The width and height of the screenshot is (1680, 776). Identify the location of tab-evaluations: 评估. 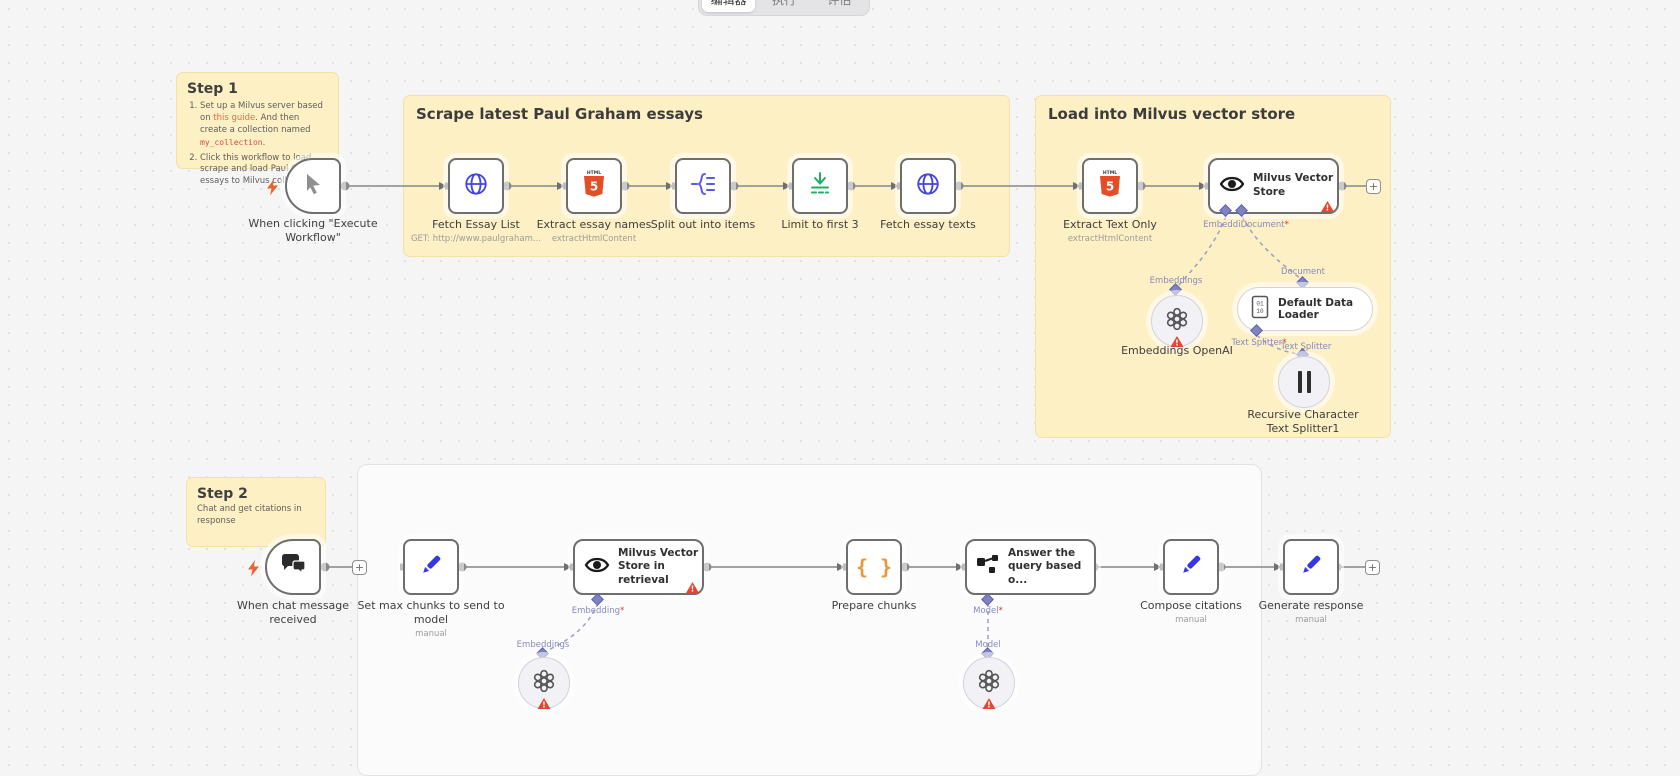
(839, 6).